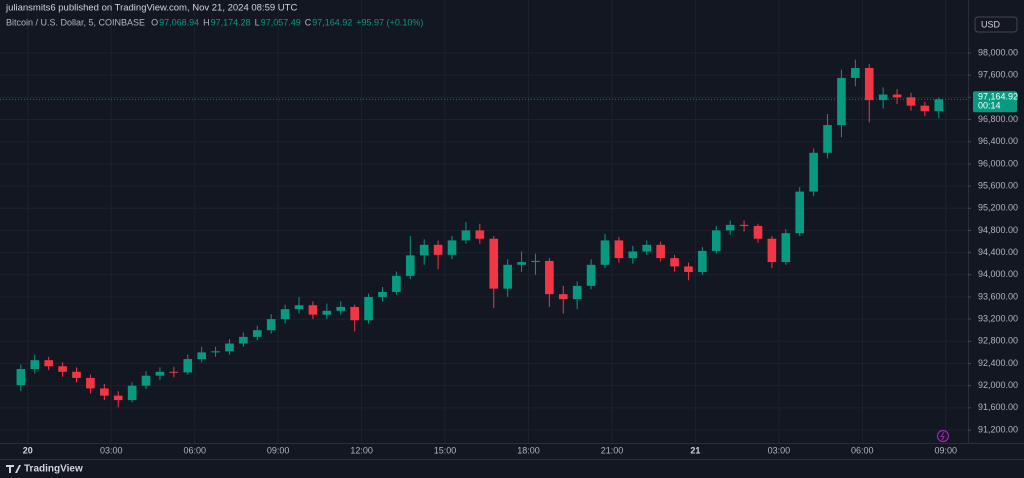 Image resolution: width=1024 pixels, height=478 pixels. Describe the element at coordinates (989, 106) in the screenshot. I see `countdown: 00:14` at that location.